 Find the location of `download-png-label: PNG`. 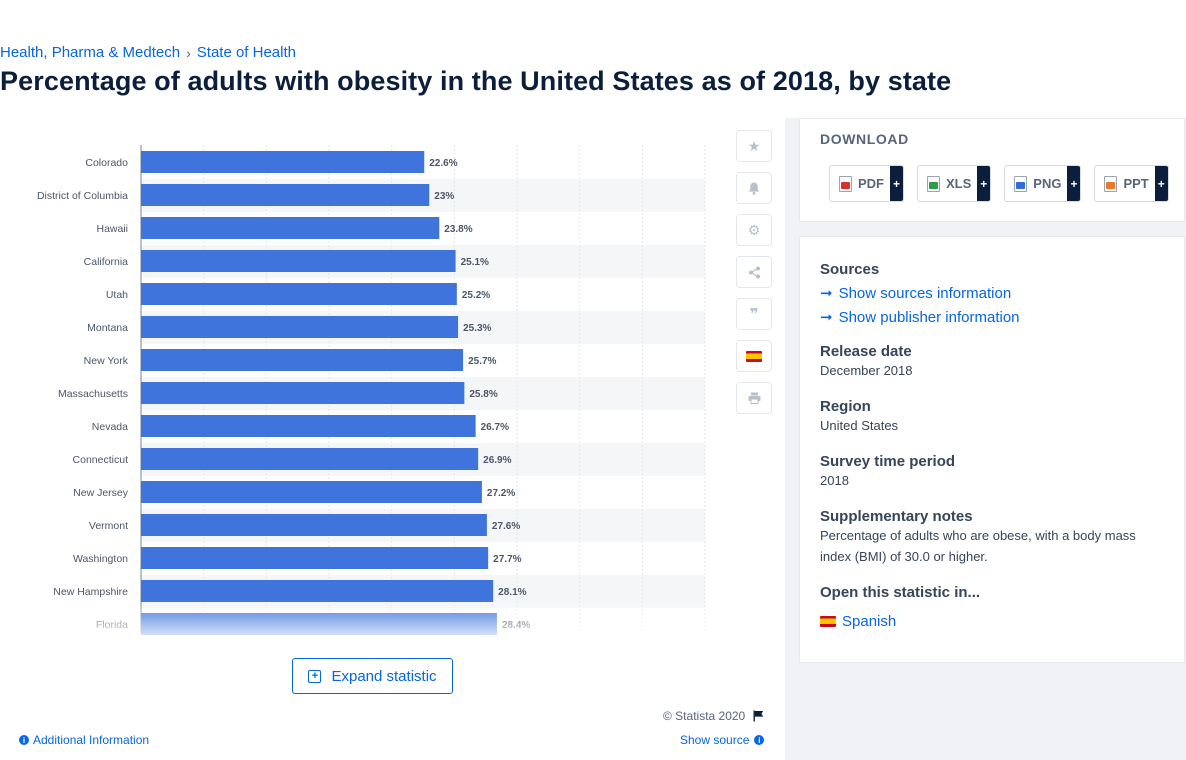

download-png-label: PNG is located at coordinates (1047, 183).